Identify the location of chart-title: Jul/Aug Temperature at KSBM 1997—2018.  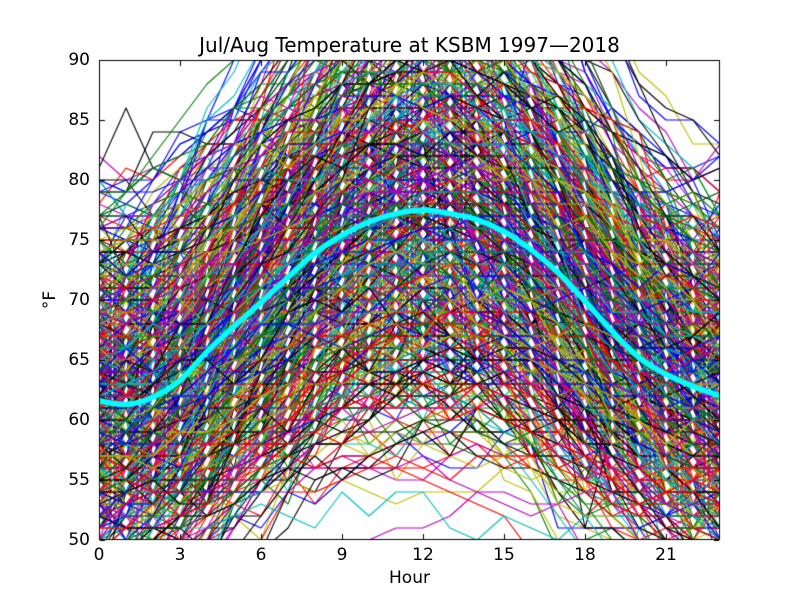
(409, 45).